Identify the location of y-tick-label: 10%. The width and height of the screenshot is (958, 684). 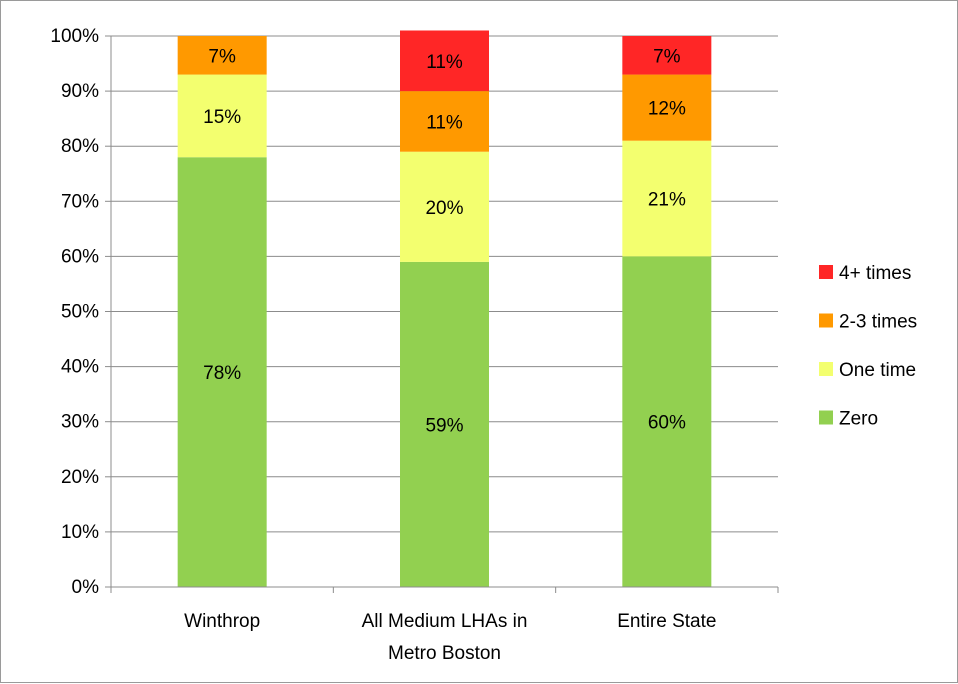
(80, 532).